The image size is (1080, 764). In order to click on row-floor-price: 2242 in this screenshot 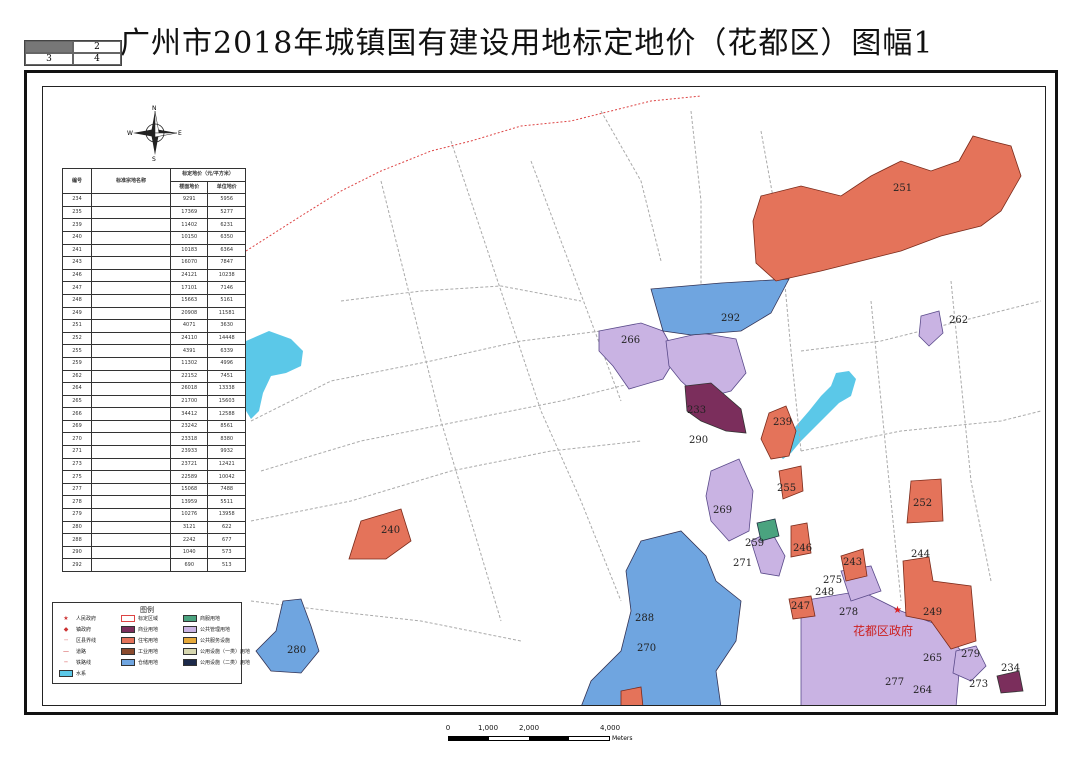, I will do `click(189, 540)`.